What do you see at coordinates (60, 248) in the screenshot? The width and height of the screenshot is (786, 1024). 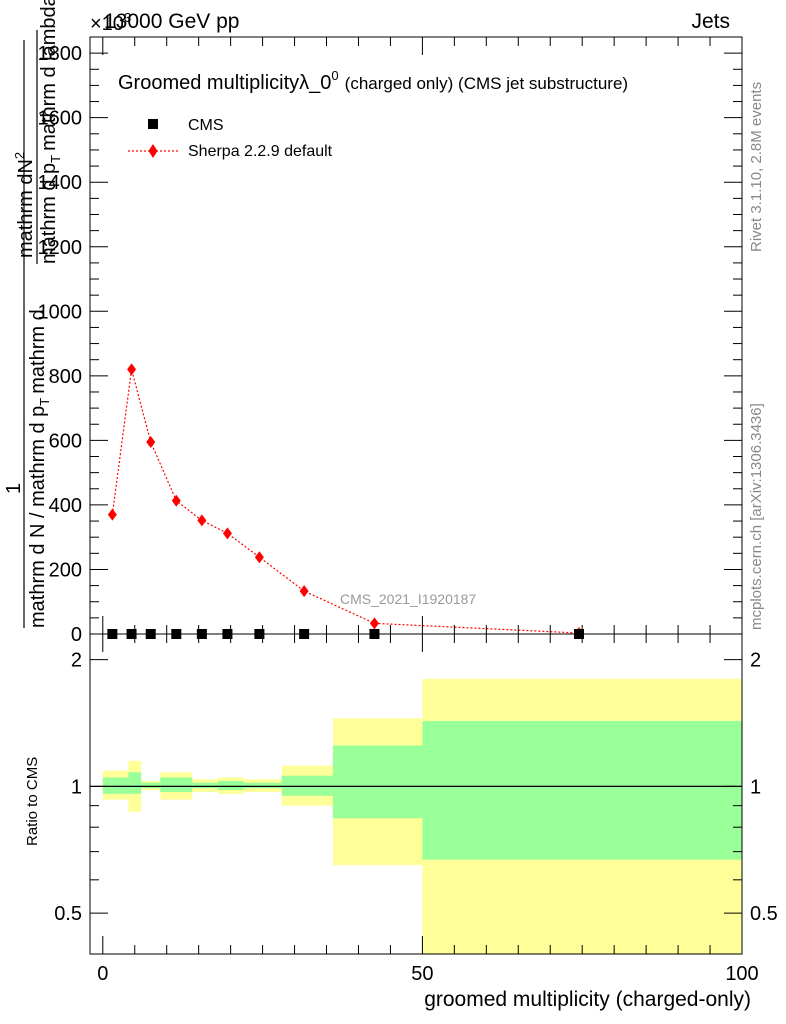 I see `y-tick-label: 1200` at bounding box center [60, 248].